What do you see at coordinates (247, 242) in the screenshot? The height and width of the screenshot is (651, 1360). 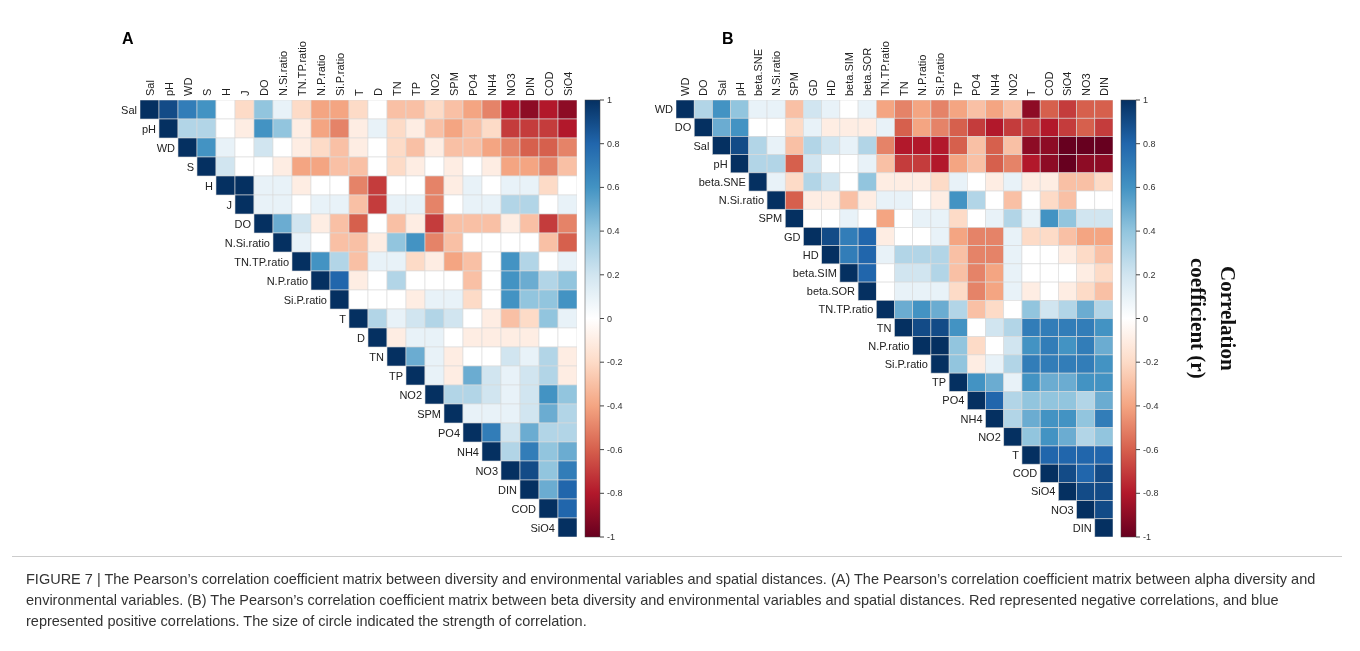 I see `y-tick-label: N.Si.ratio` at bounding box center [247, 242].